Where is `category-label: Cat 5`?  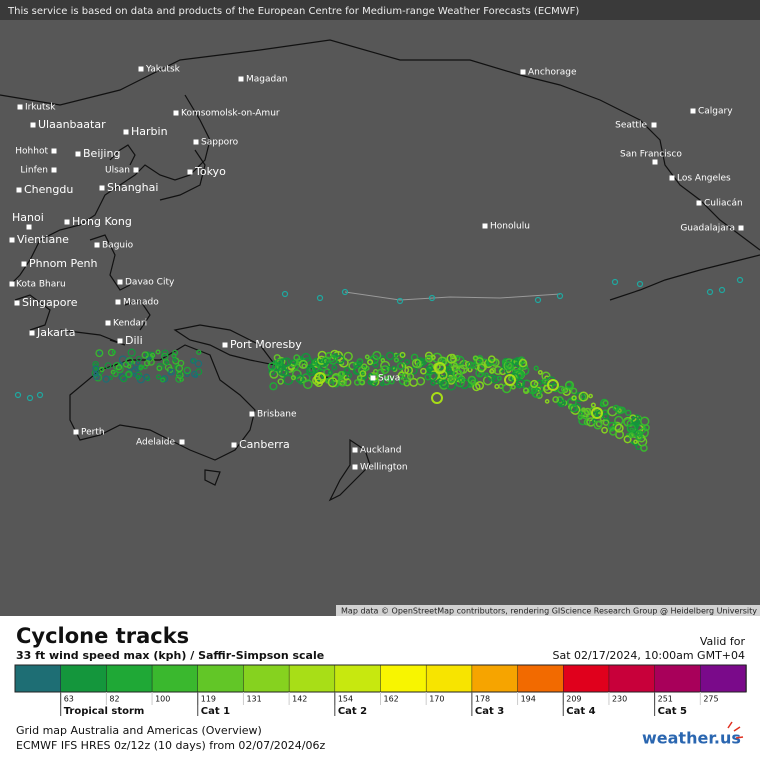
category-label: Cat 5 is located at coordinates (672, 711).